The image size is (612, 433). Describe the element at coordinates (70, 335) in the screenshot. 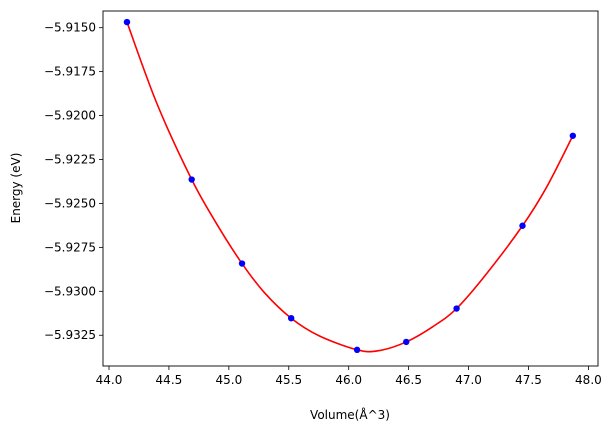

I see `y-tick-label: −5.9325` at that location.